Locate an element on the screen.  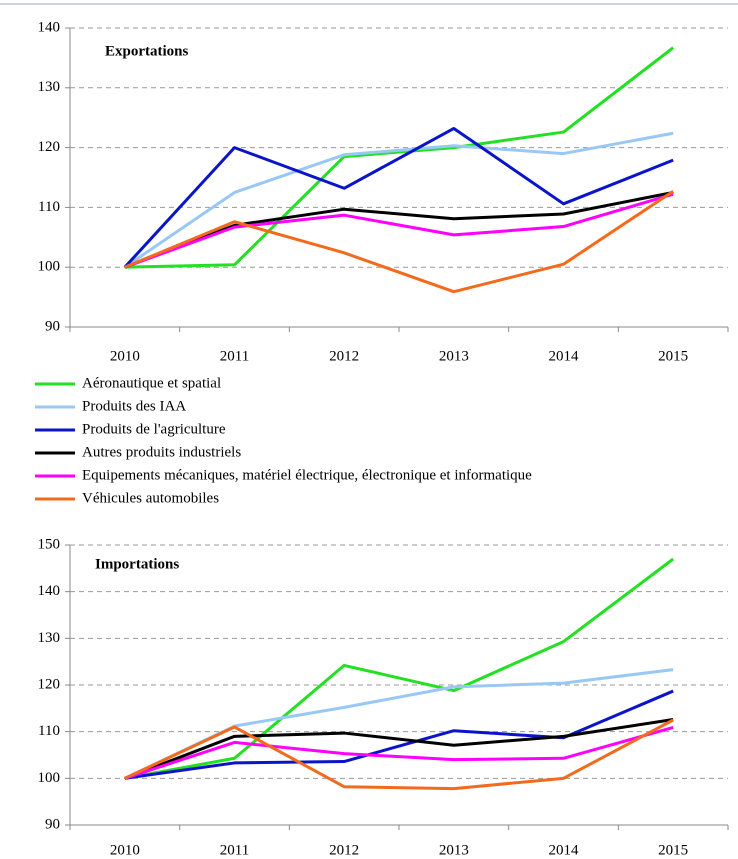
legend-label: Aéronautique et spatial is located at coordinates (151, 383).